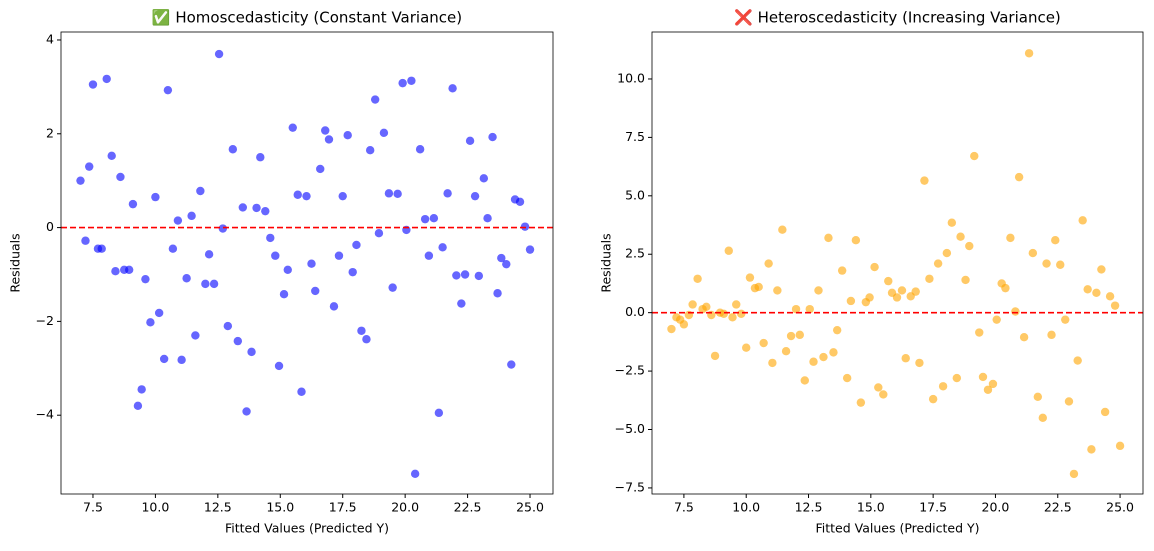 Image resolution: width=1154 pixels, height=551 pixels. What do you see at coordinates (93, 507) in the screenshot?
I see `x-tick-label: 7.5` at bounding box center [93, 507].